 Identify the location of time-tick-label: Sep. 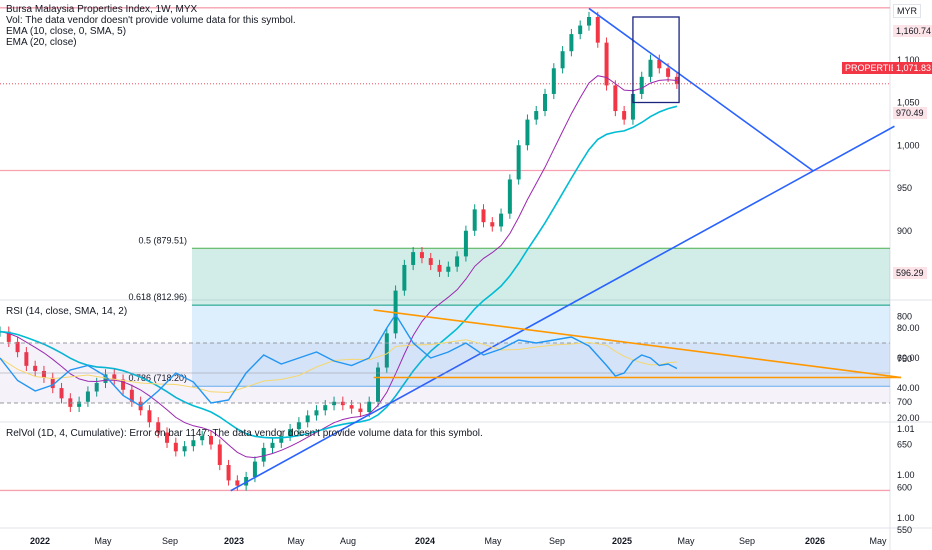
(170, 541).